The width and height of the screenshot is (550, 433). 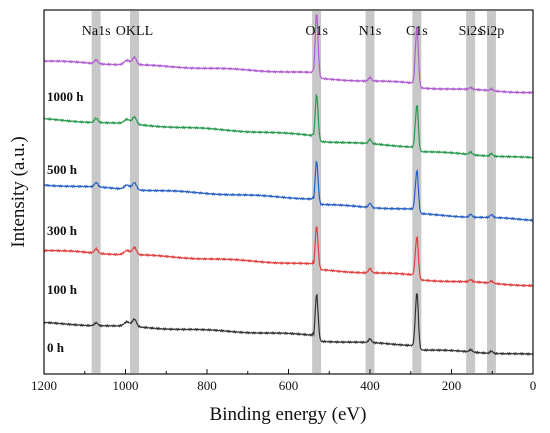 I want to click on x-tick-label-800: 800, so click(x=207, y=385).